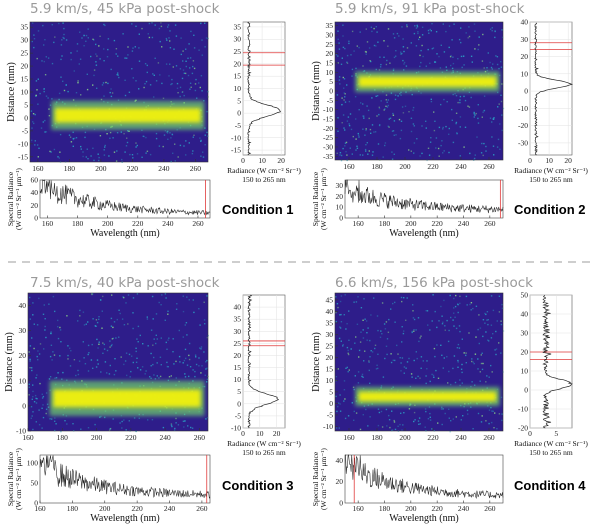  Describe the element at coordinates (525, 371) in the screenshot. I see `profile-ytick-label: 10` at that location.